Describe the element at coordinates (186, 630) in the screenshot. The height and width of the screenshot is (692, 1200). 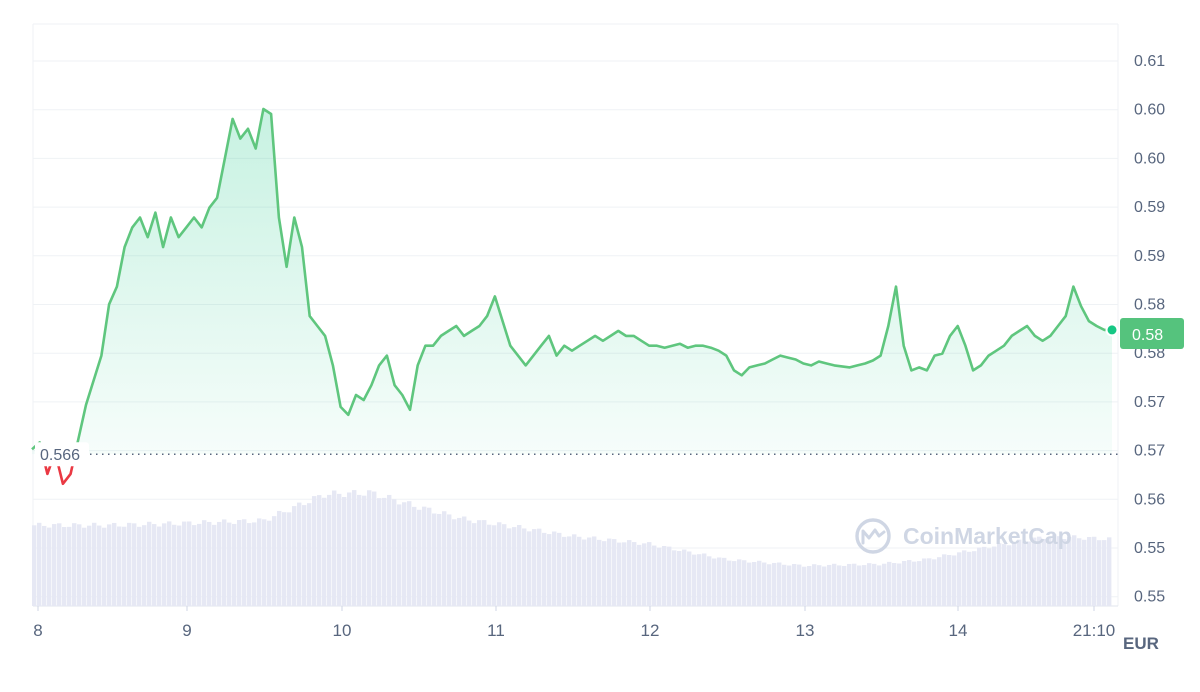
I see `x-tick-label: 9` at that location.